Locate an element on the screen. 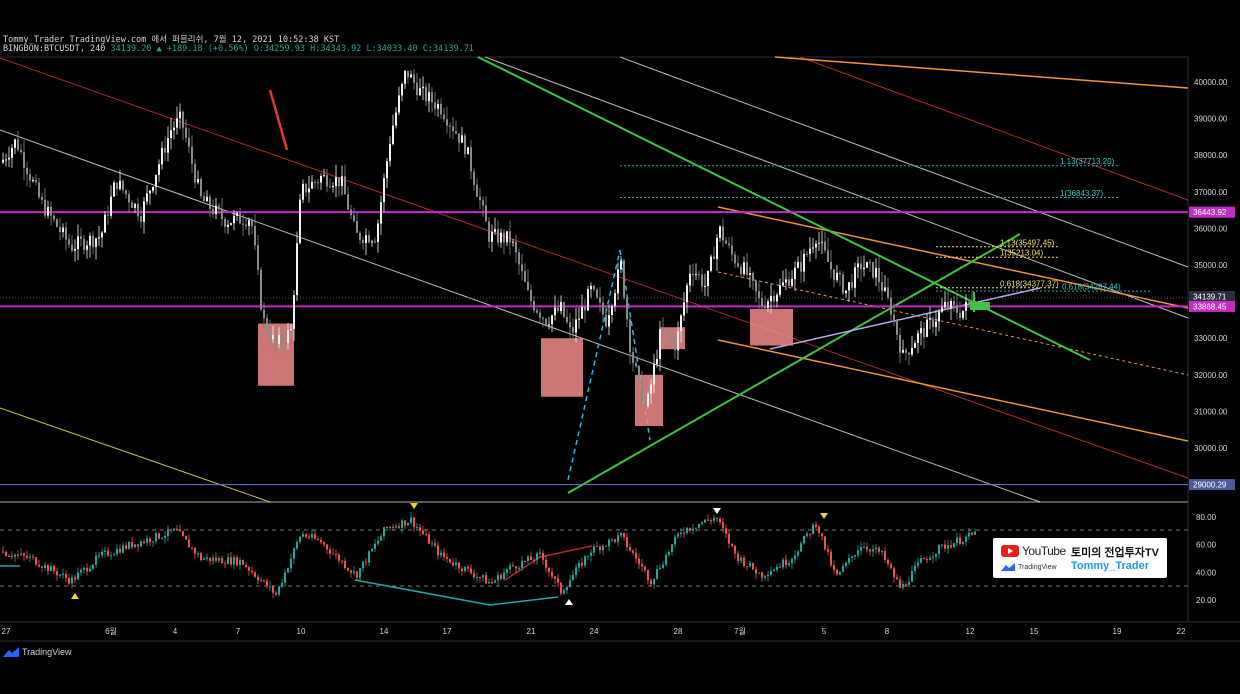 Image resolution: width=1240 pixels, height=694 pixels. x-tick-label: 6월 is located at coordinates (111, 631).